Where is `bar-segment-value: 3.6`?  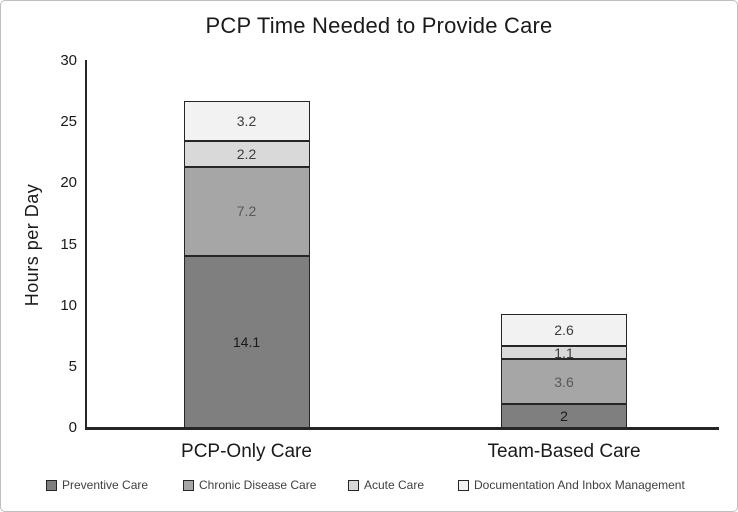 bar-segment-value: 3.6 is located at coordinates (564, 381).